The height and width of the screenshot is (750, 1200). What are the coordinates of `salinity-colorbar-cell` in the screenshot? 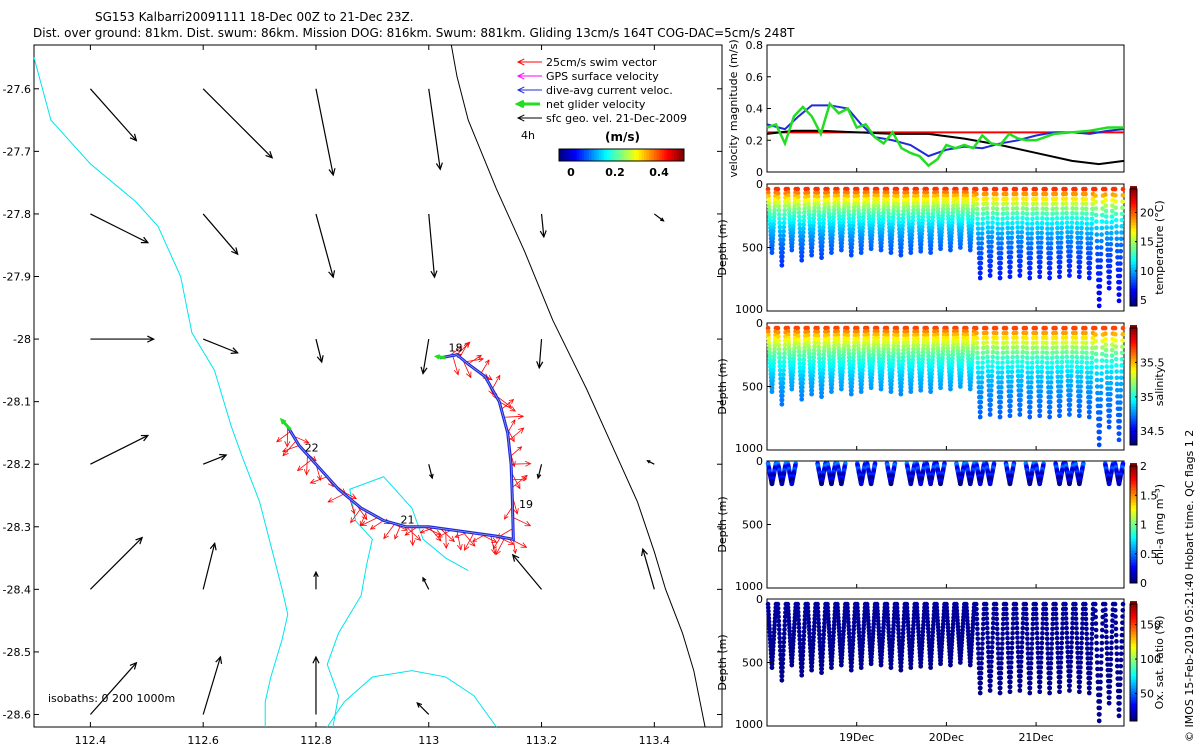 It's located at (1133, 336).